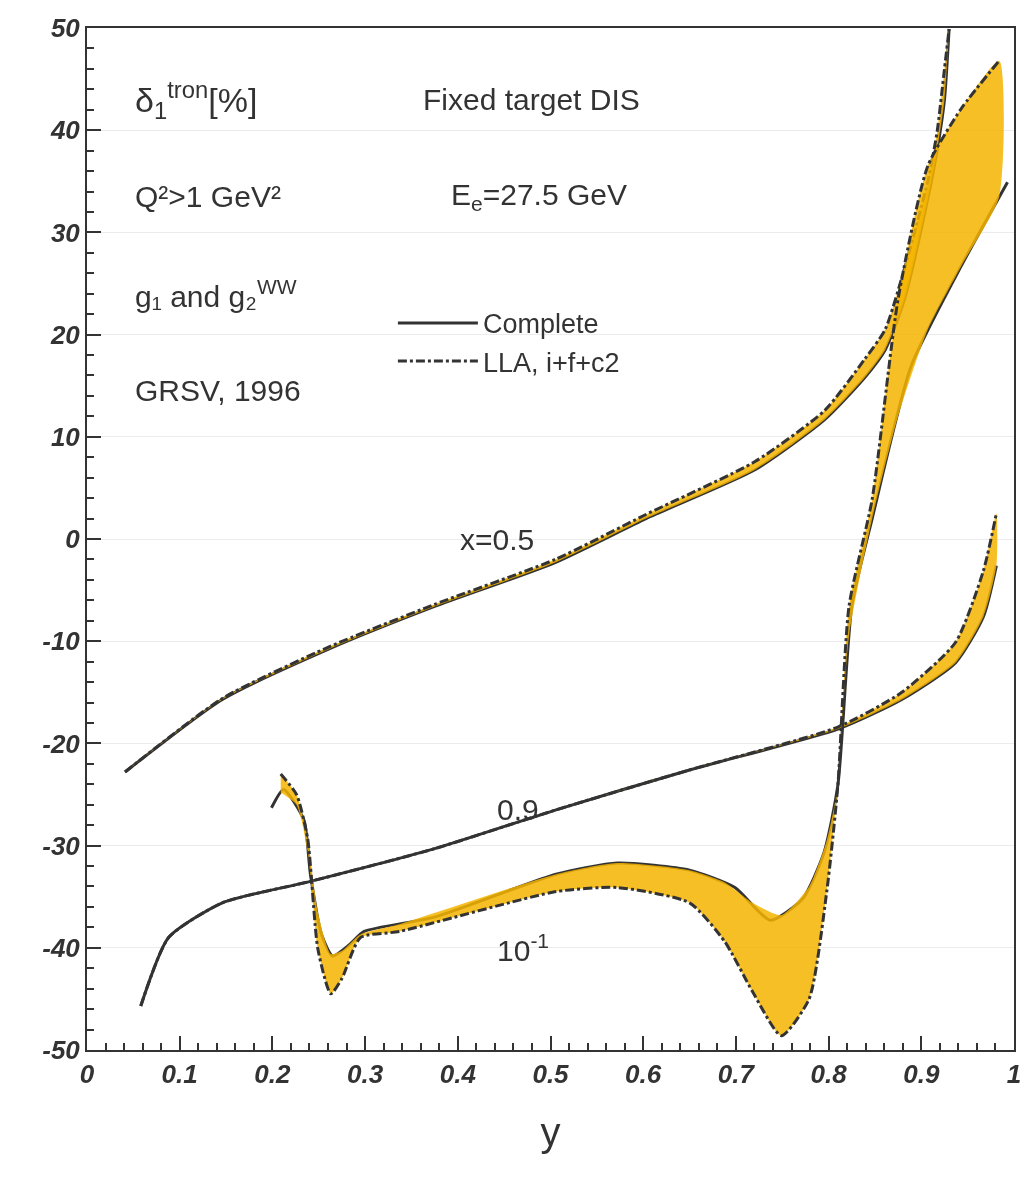  Describe the element at coordinates (273, 1074) in the screenshot. I see `x-tick-label: 0.2` at that location.